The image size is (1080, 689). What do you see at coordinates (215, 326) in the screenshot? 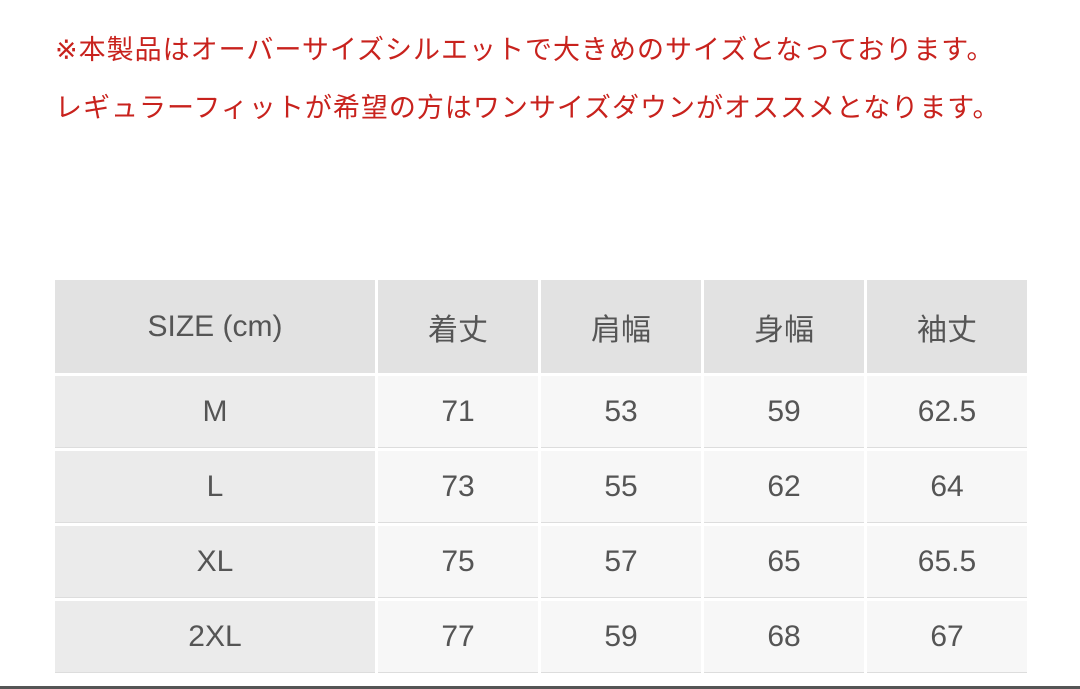
I see `header-size: SIZE (cm)` at bounding box center [215, 326].